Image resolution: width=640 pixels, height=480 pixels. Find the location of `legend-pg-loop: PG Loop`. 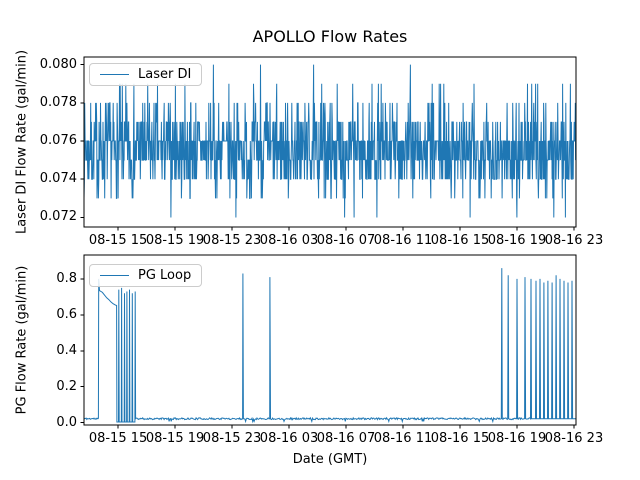

legend-pg-loop: PG Loop is located at coordinates (146, 275).